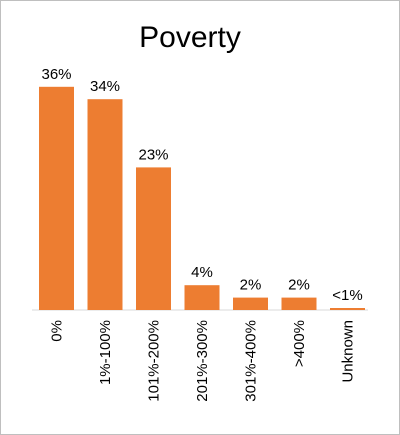 Image resolution: width=400 pixels, height=435 pixels. I want to click on data-label-1: 34%, so click(105, 86).